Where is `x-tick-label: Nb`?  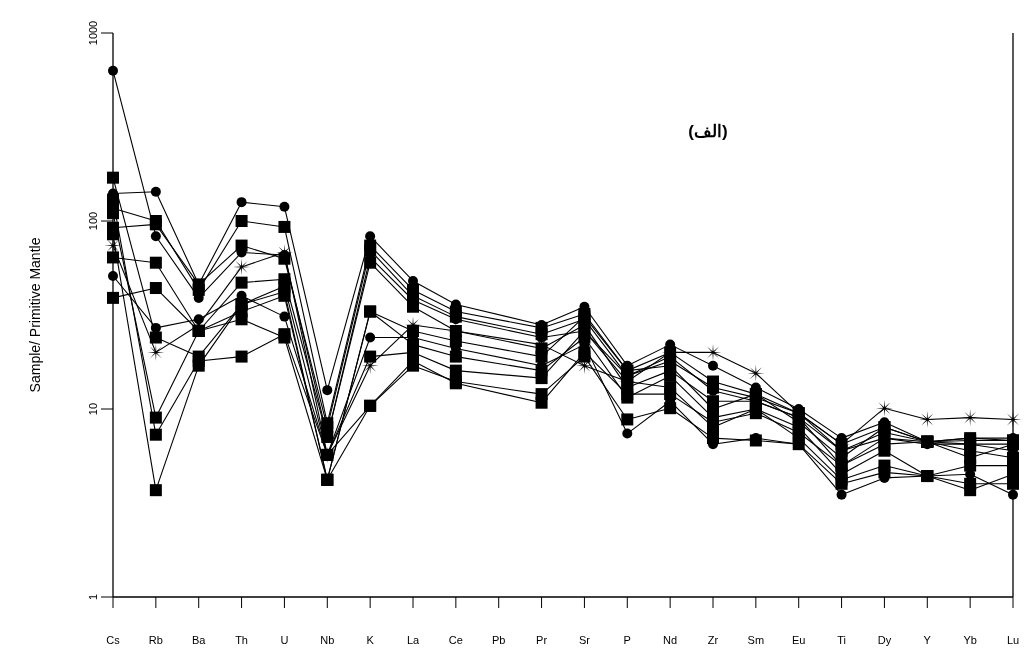
x-tick-label: Nb is located at coordinates (327, 640).